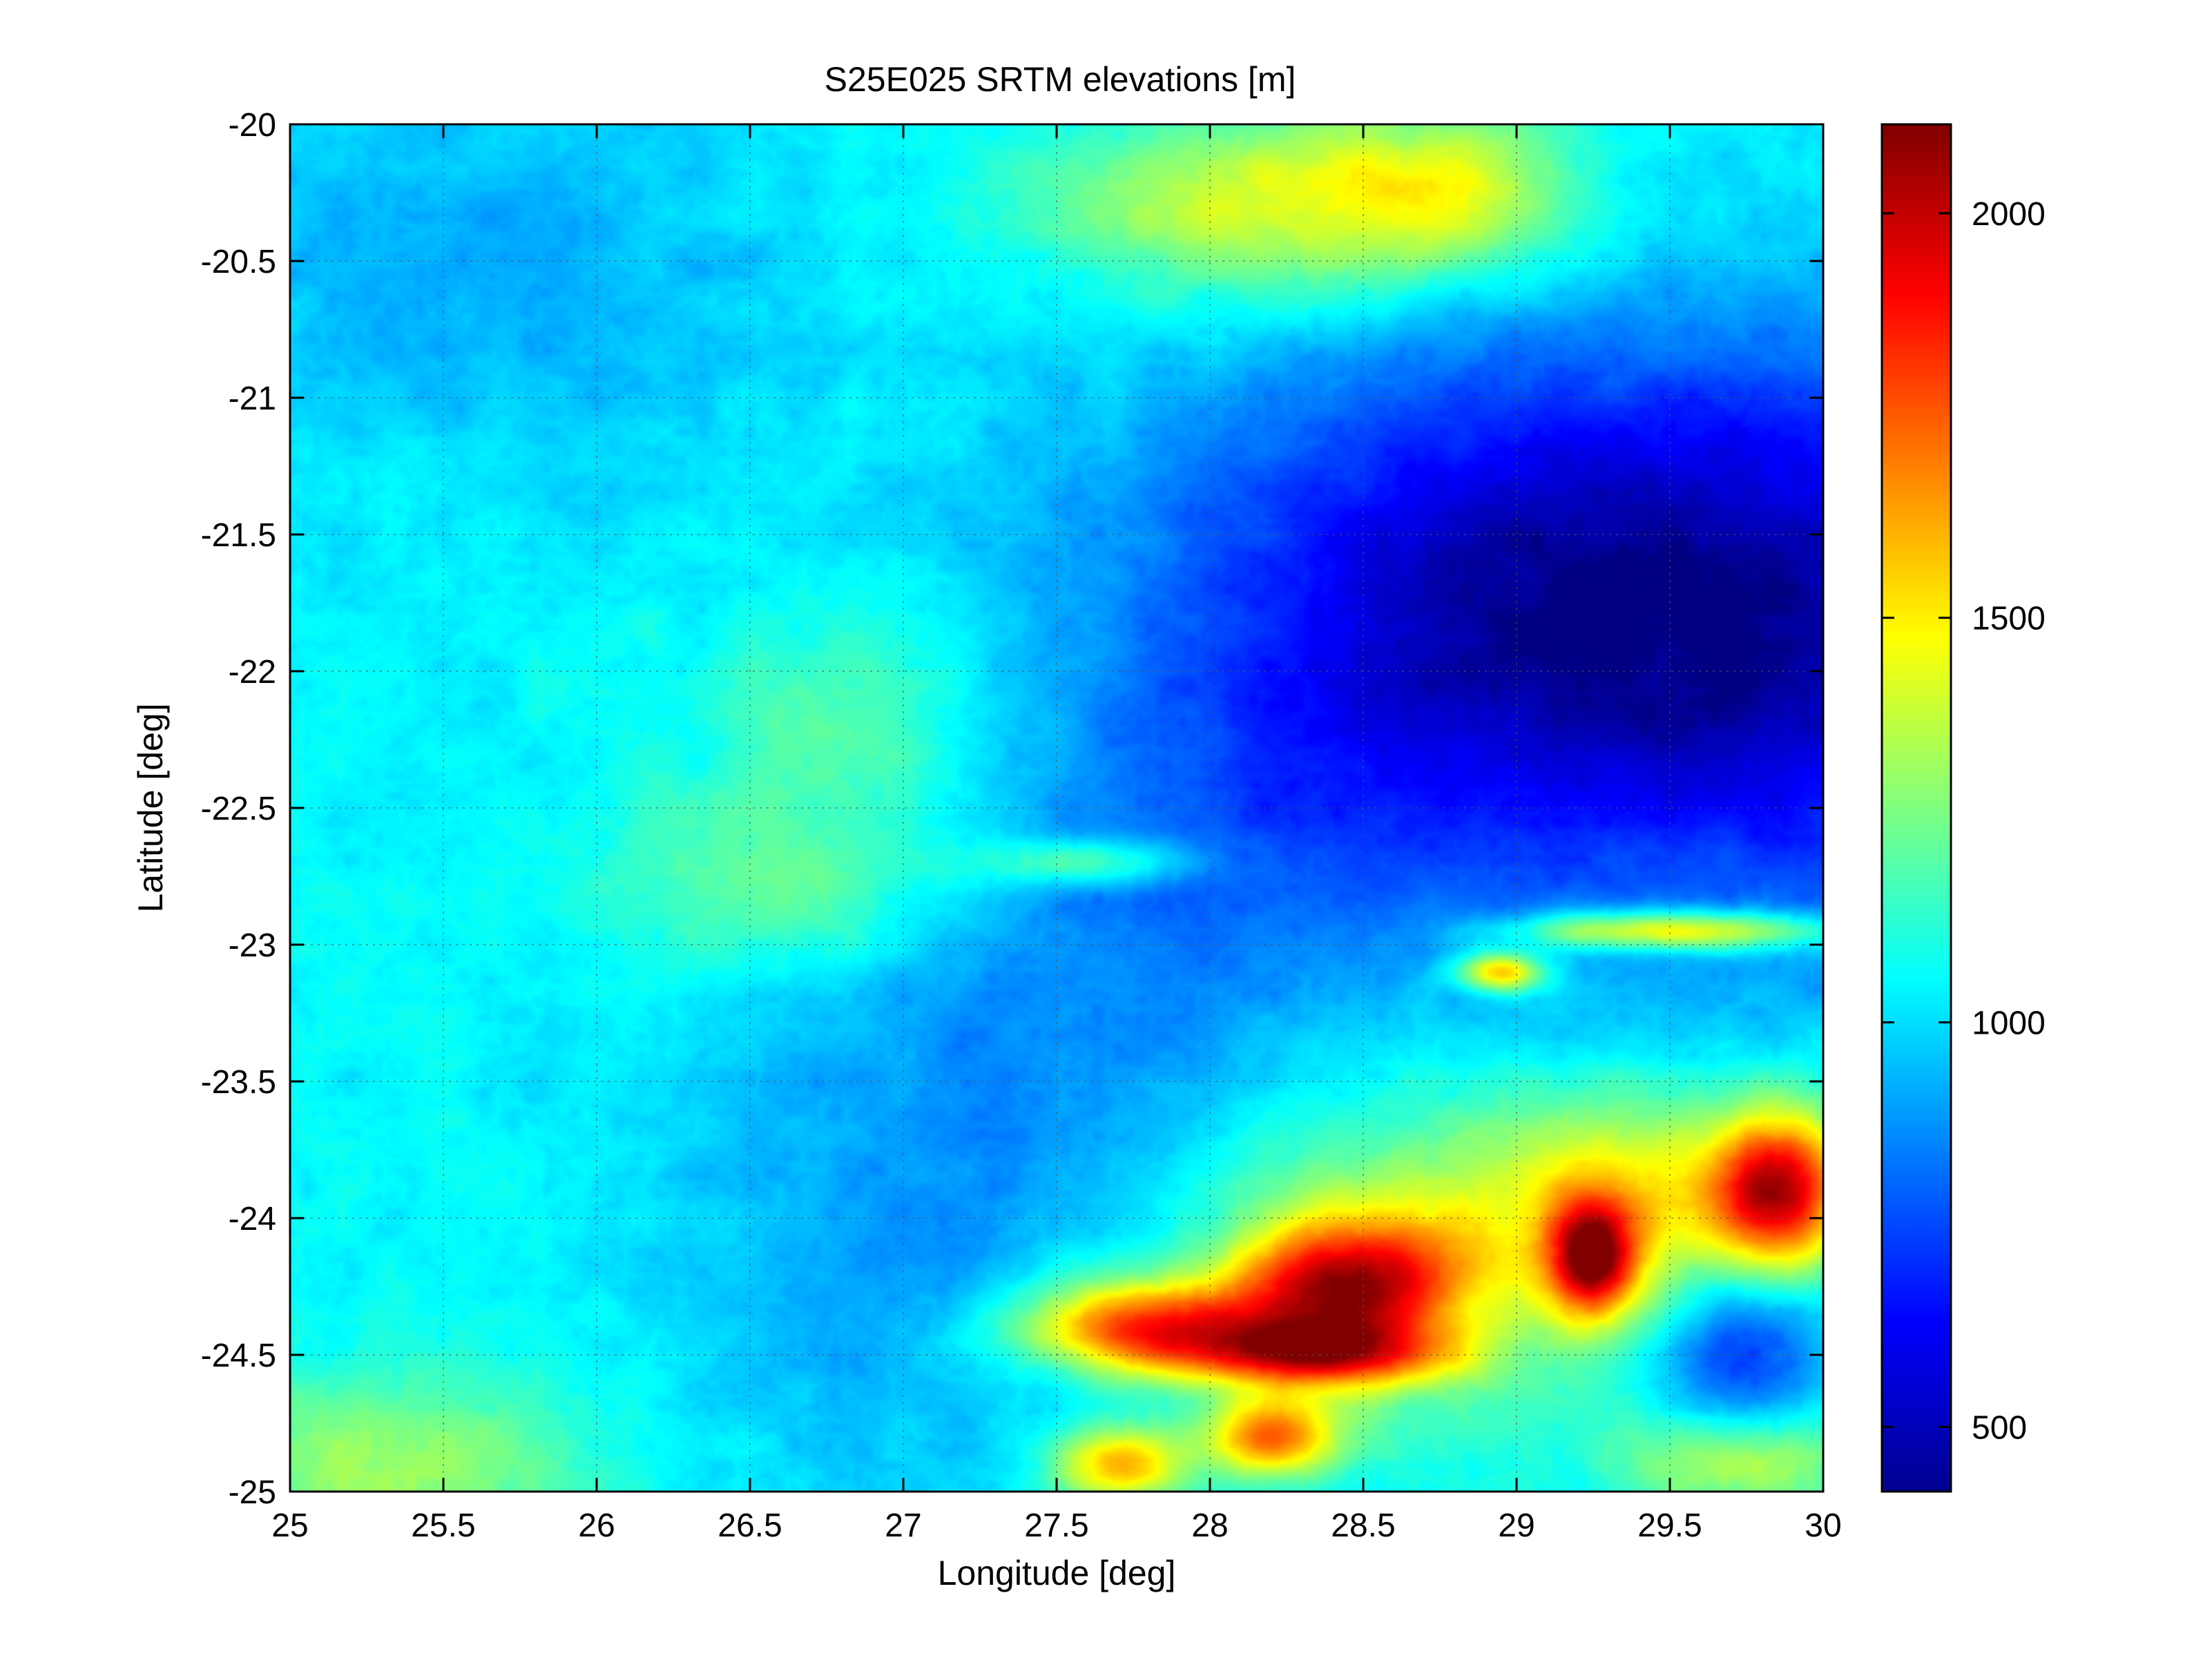 The width and height of the screenshot is (2212, 1658). I want to click on y-tick-label: -21, so click(253, 398).